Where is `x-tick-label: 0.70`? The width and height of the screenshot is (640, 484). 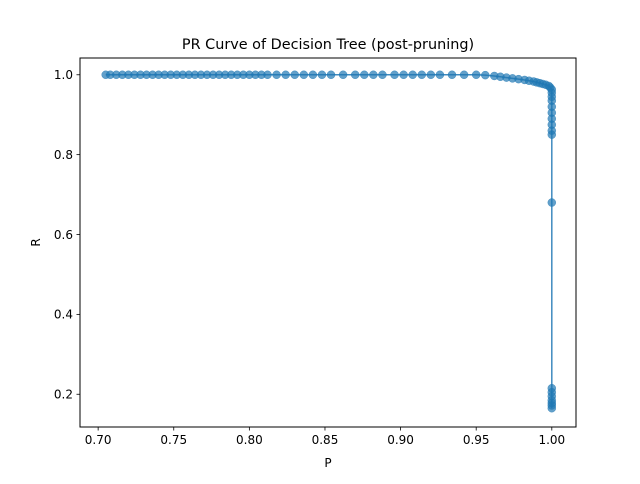 x-tick-label: 0.70 is located at coordinates (98, 440).